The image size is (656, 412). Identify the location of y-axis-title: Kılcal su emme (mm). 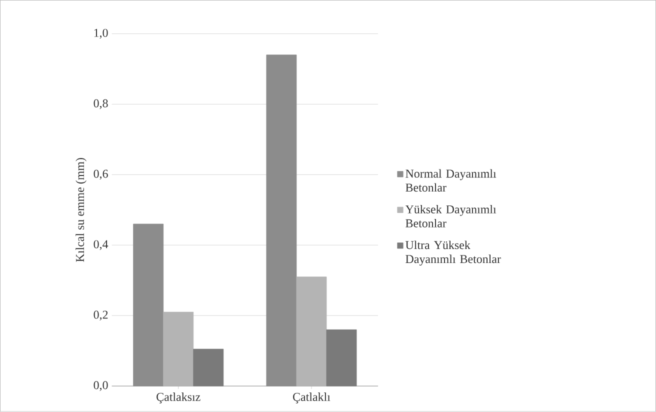
(81, 210).